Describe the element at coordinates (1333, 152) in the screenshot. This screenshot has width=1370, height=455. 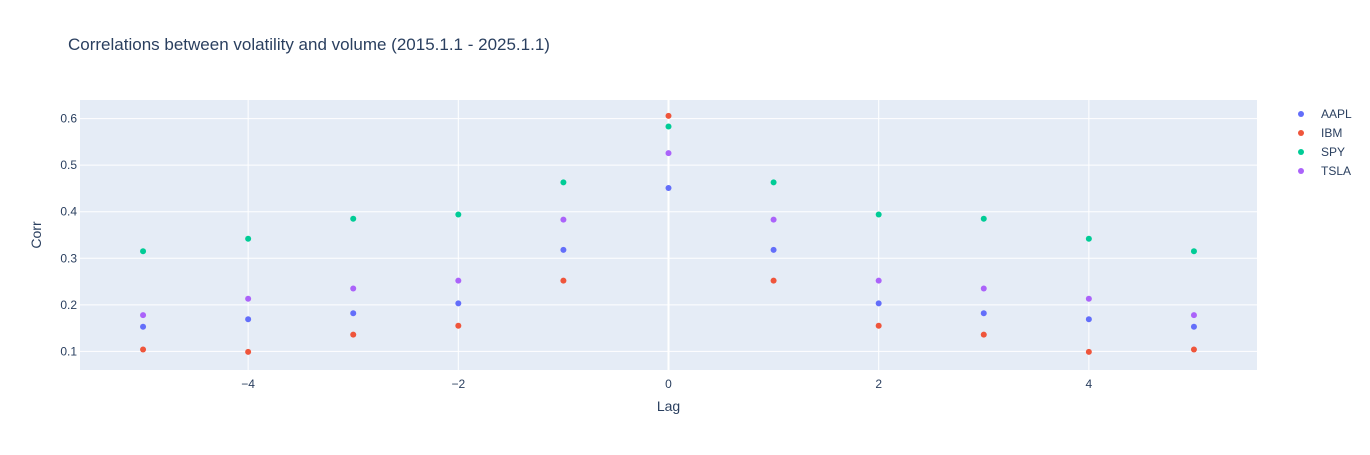
I see `legend-label-spy: SPY` at that location.